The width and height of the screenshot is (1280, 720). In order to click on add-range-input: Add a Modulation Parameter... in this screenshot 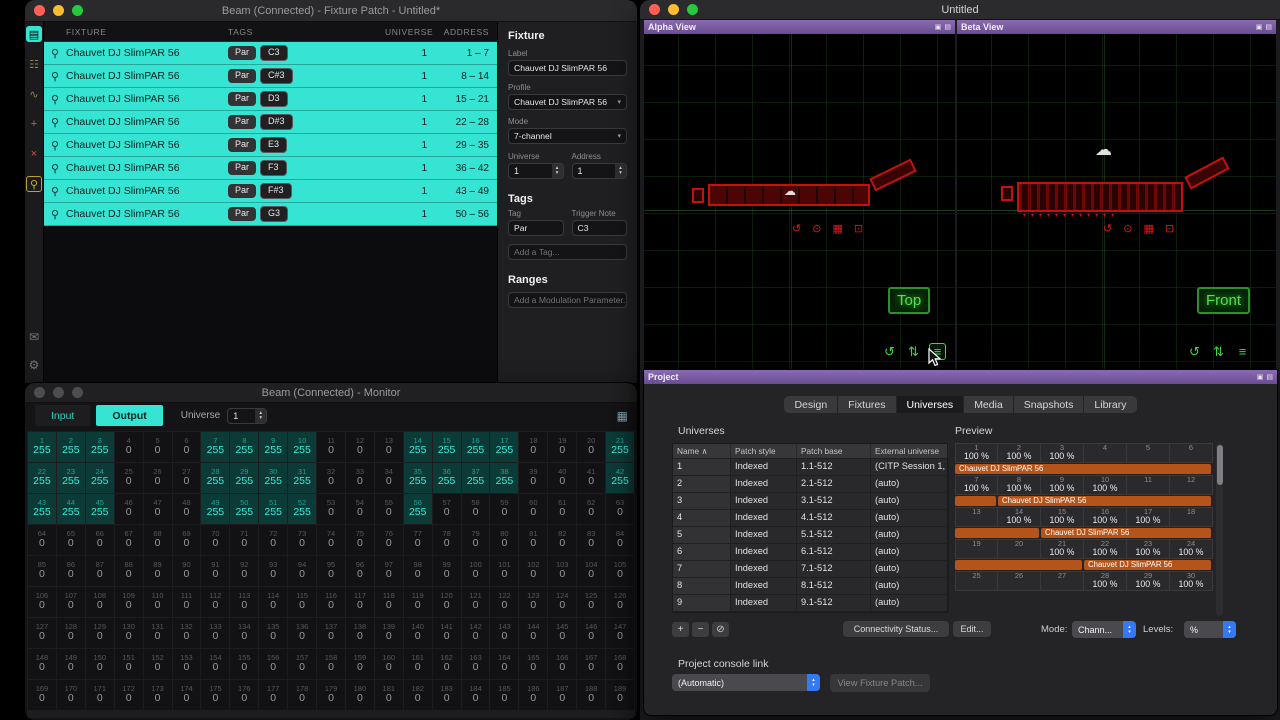, I will do `click(567, 300)`.